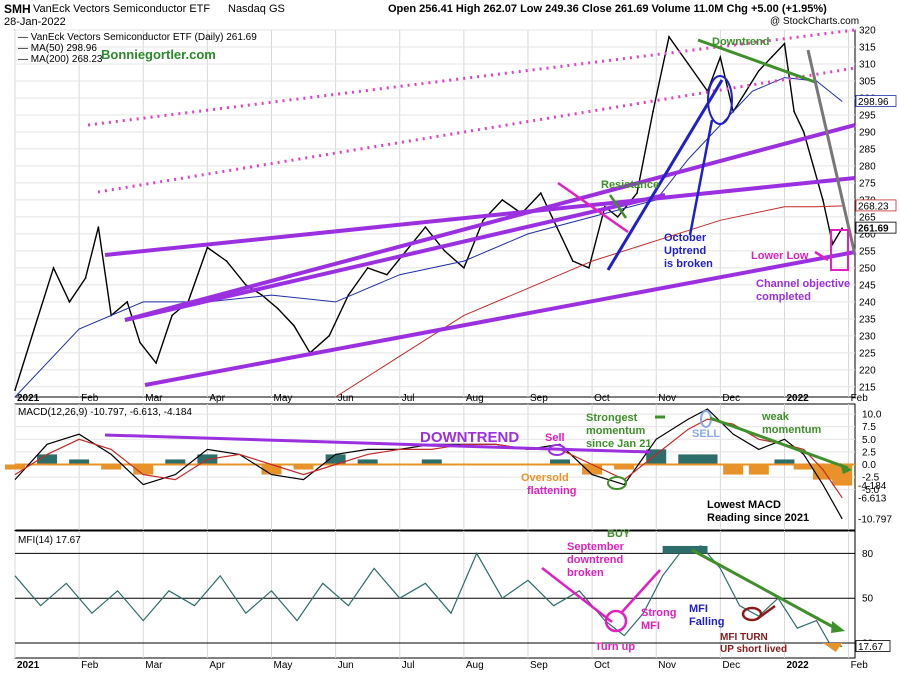 Image resolution: width=900 pixels, height=673 pixels. What do you see at coordinates (867, 268) in the screenshot?
I see `y-tick-label: 250` at bounding box center [867, 268].